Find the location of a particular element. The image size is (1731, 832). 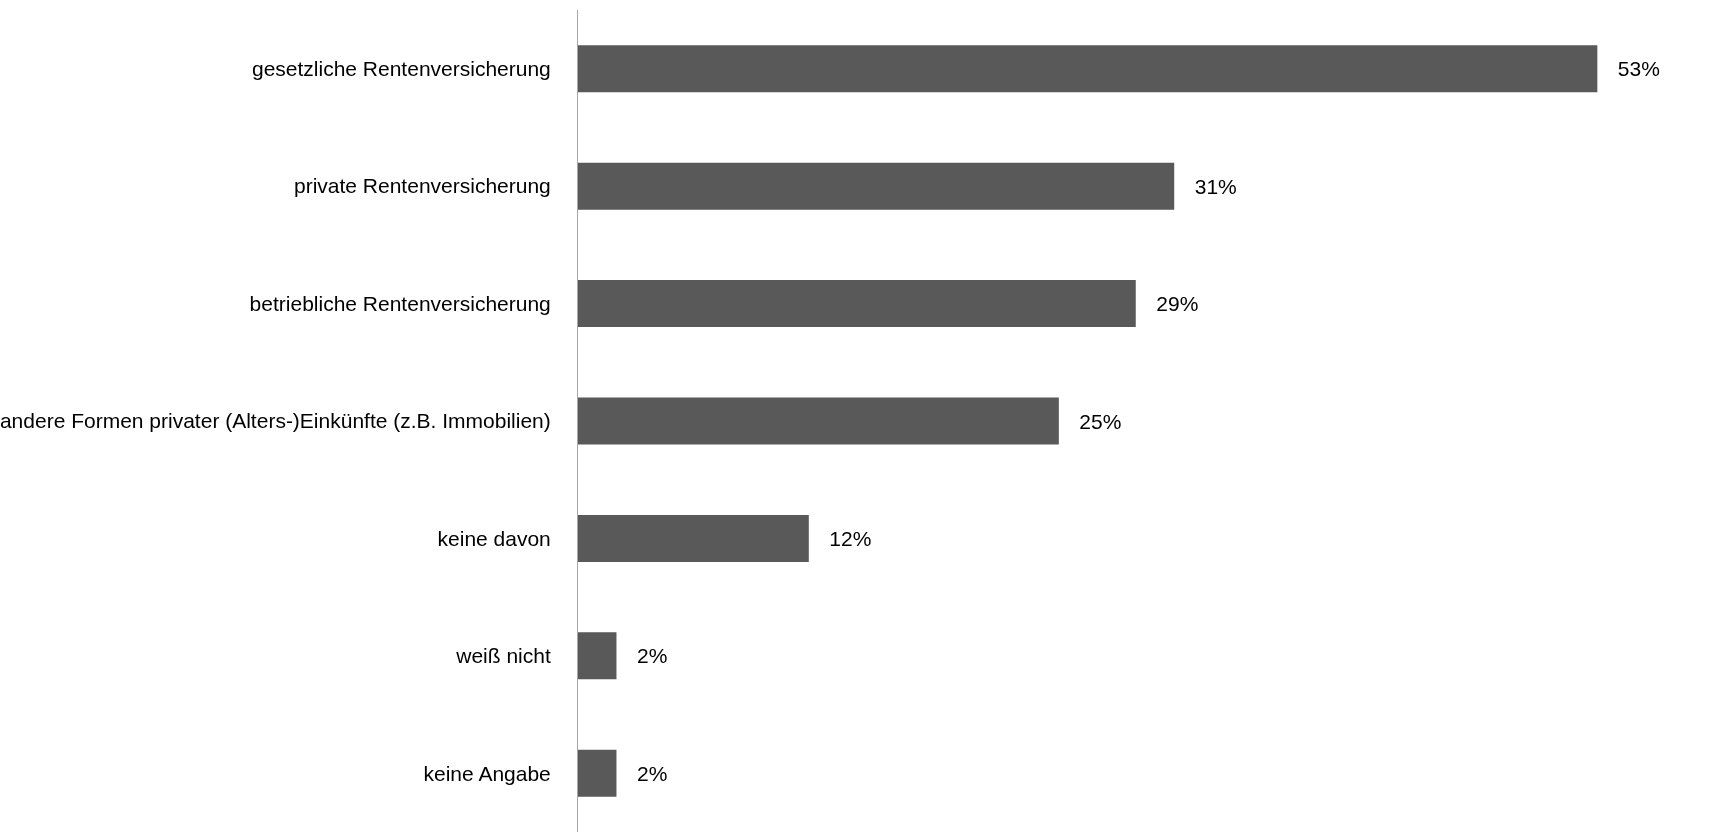

y-tick-label: keine davon is located at coordinates (494, 538).